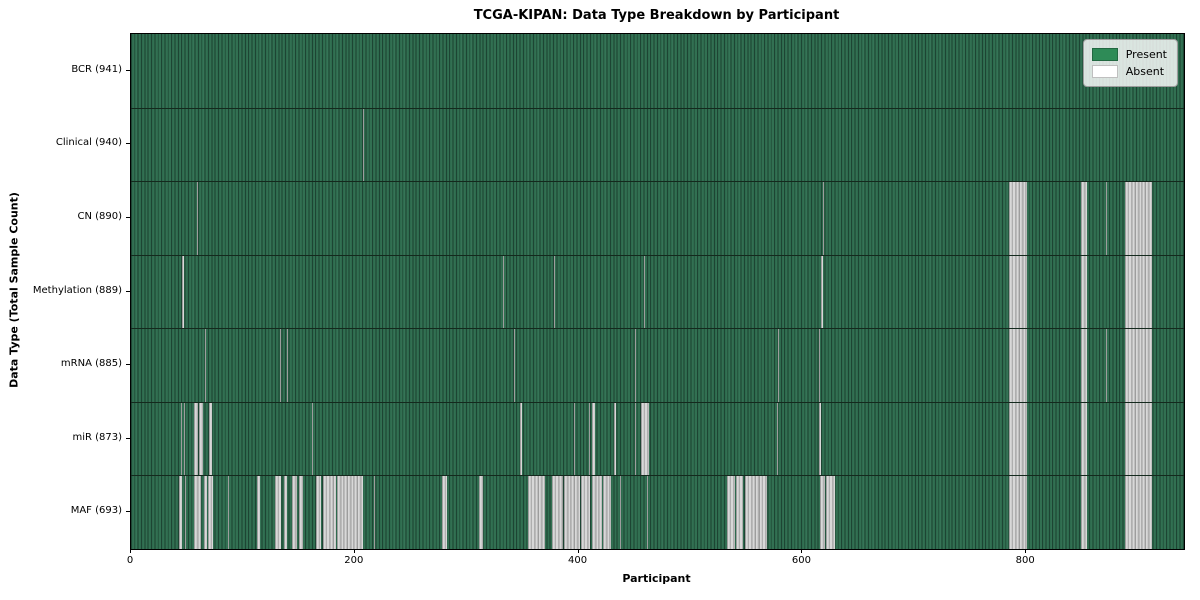 The image size is (1200, 600). Describe the element at coordinates (657, 218) in the screenshot. I see `row-cn` at that location.